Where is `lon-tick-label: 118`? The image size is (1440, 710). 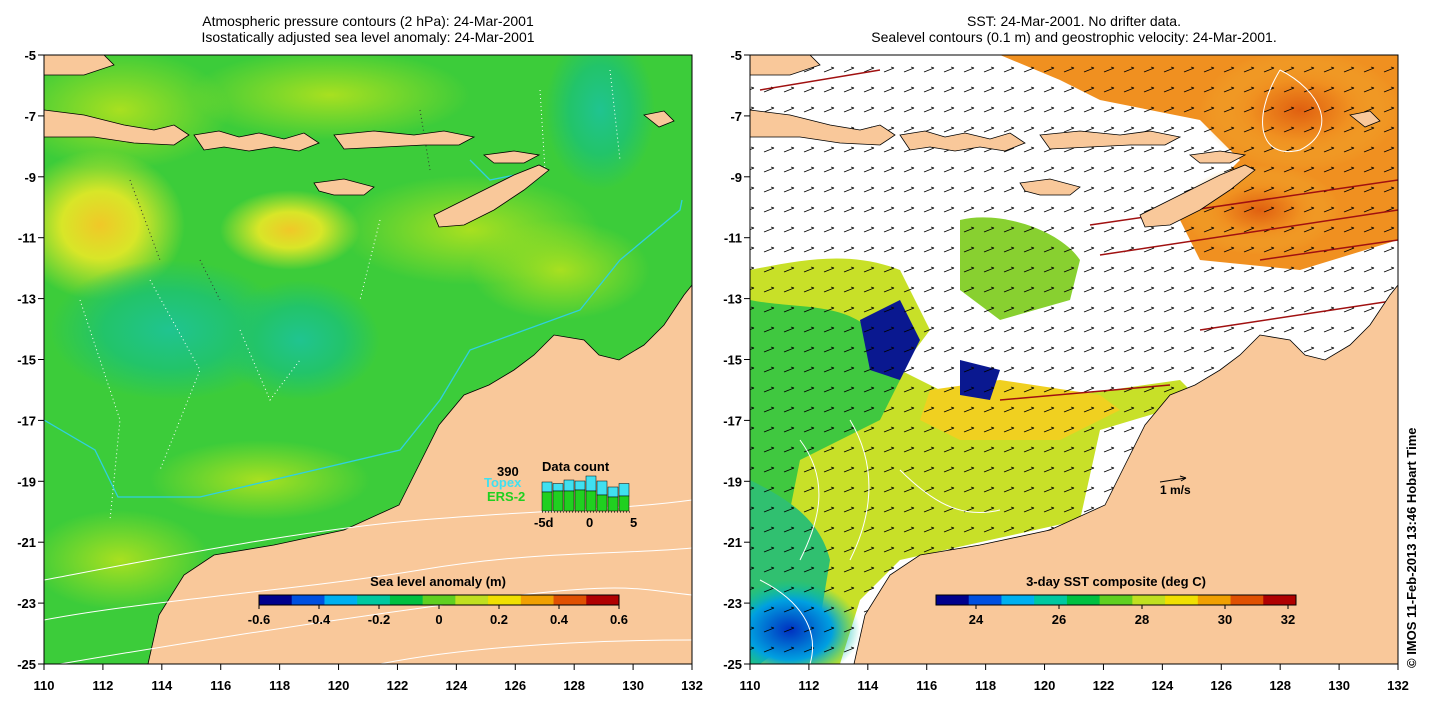
lon-tick-label: 118 is located at coordinates (985, 685).